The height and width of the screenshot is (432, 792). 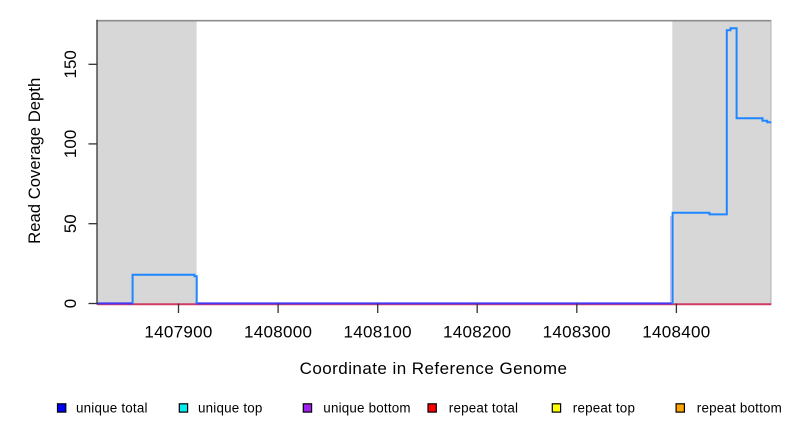 I want to click on svg-text: Coordinate in Reference Genome, so click(x=434, y=368).